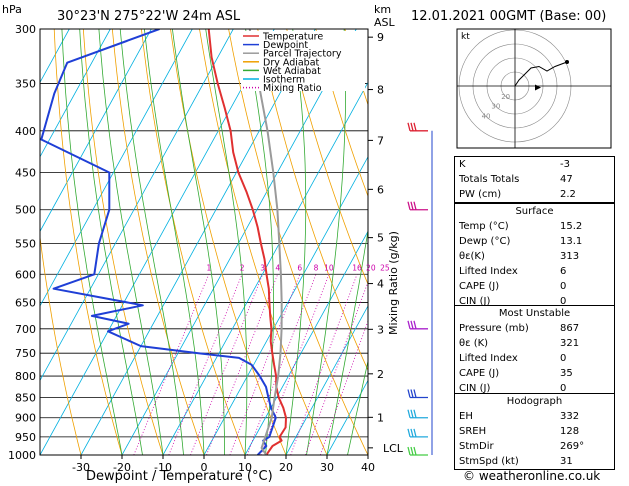  I want to click on surface-value: 13.1, so click(571, 241).